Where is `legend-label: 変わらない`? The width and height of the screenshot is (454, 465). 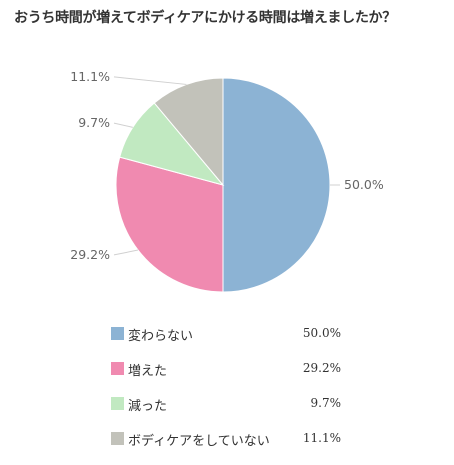 legend-label: 変わらない is located at coordinates (161, 336).